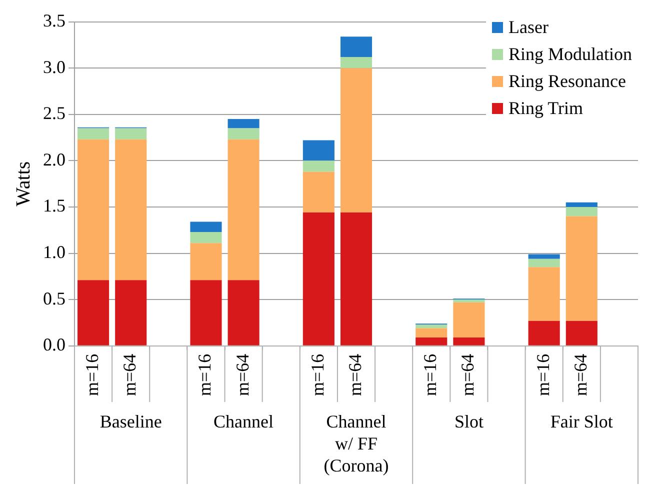  What do you see at coordinates (244, 422) in the screenshot?
I see `text: Channel` at bounding box center [244, 422].